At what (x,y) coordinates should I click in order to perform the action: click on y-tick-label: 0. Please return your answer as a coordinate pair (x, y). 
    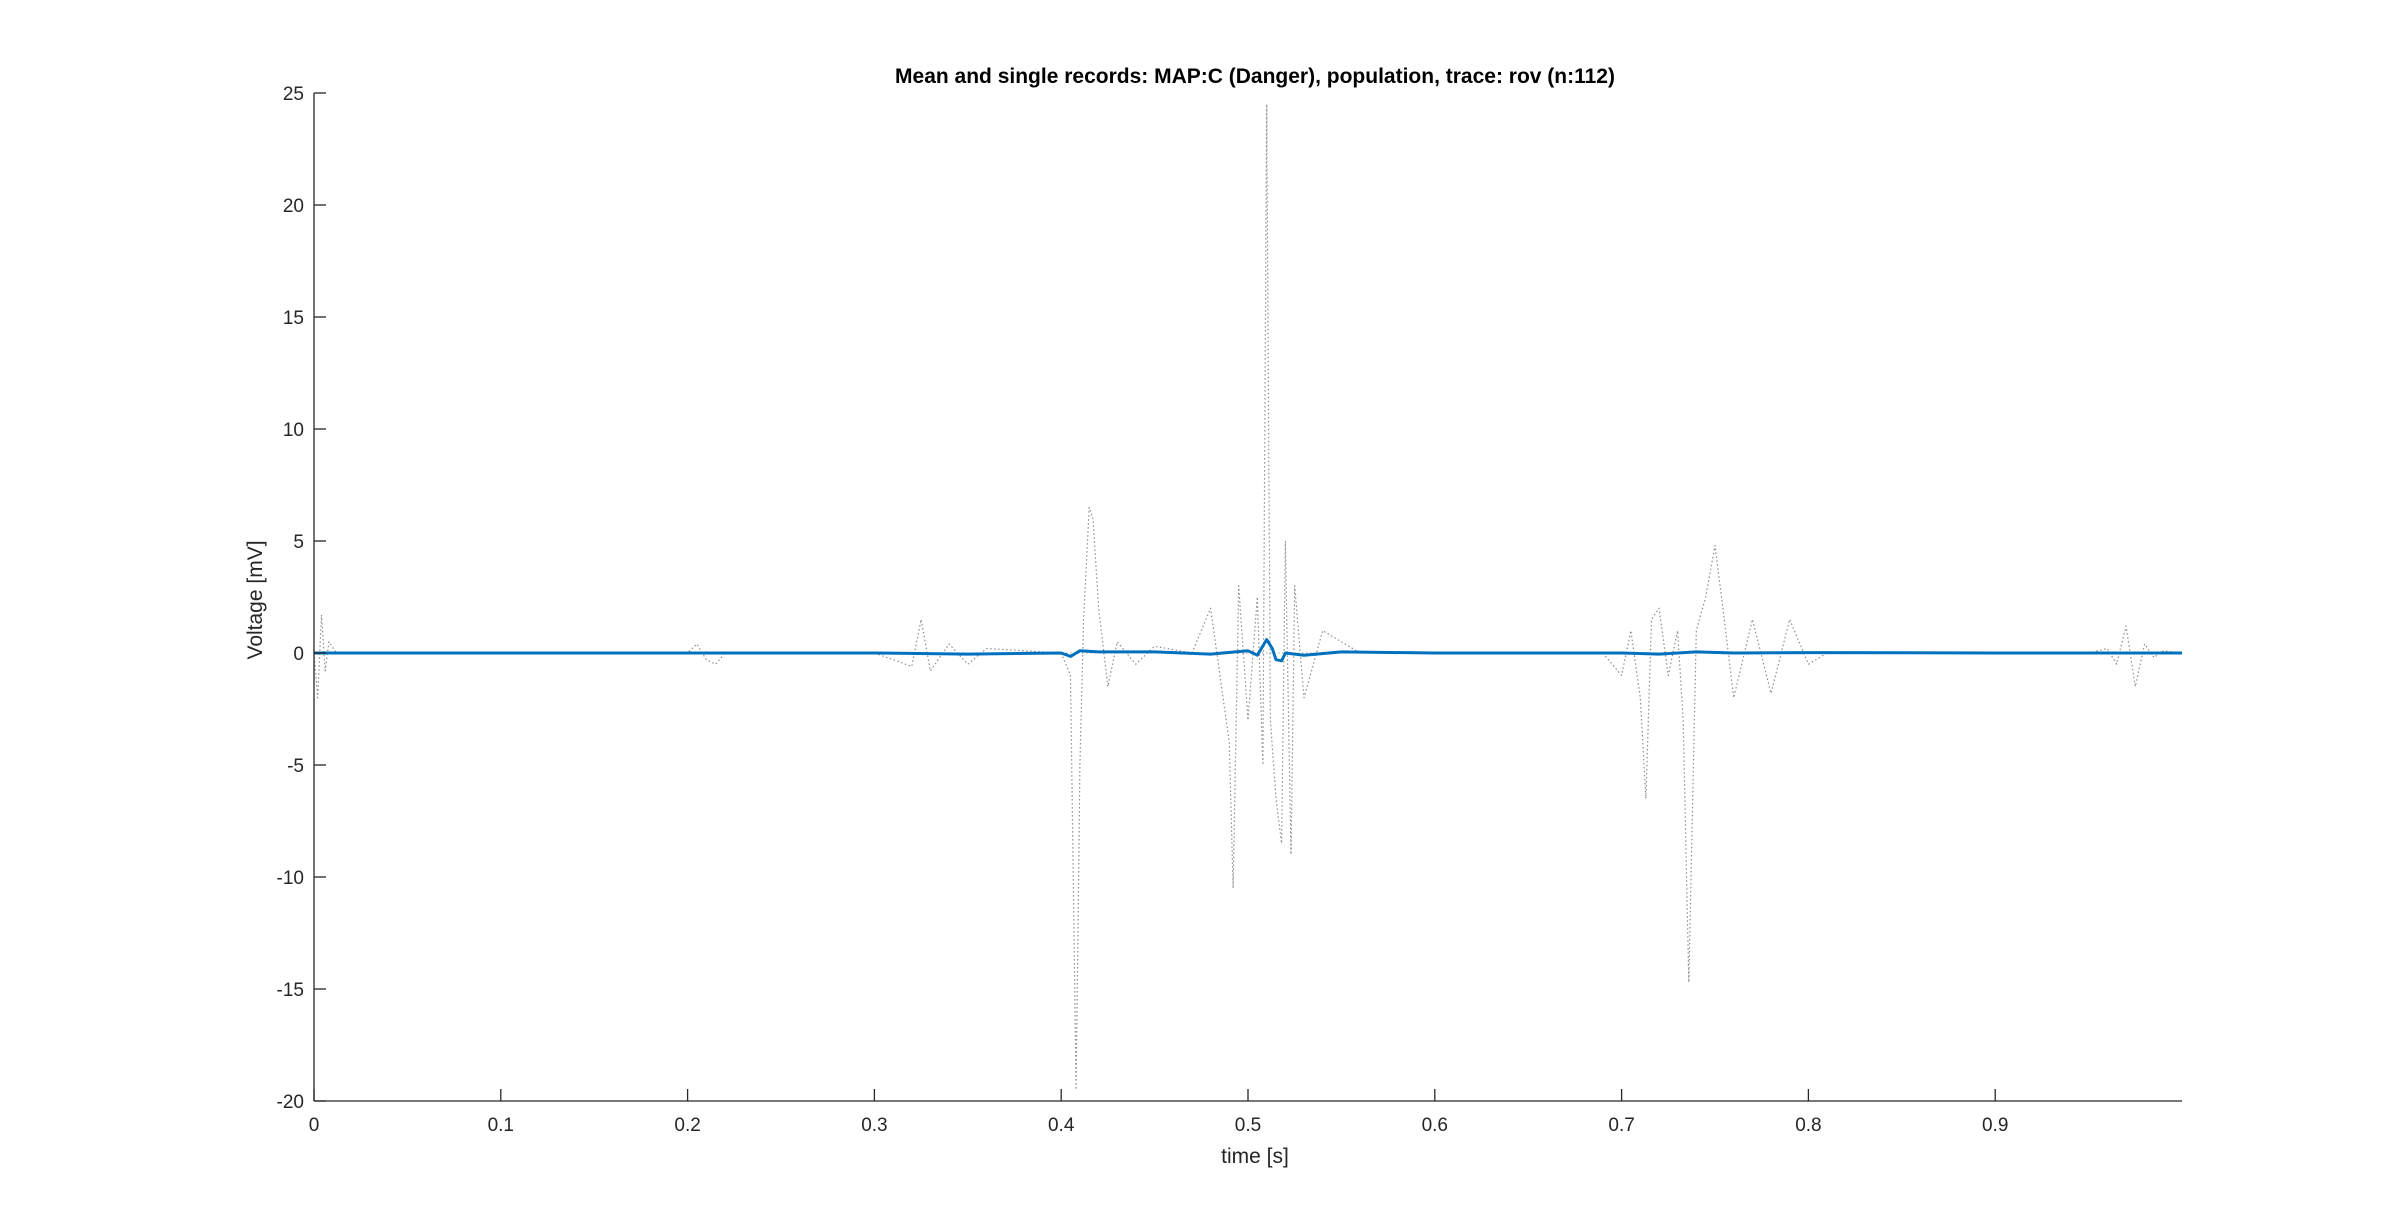
    Looking at the image, I should click on (298, 654).